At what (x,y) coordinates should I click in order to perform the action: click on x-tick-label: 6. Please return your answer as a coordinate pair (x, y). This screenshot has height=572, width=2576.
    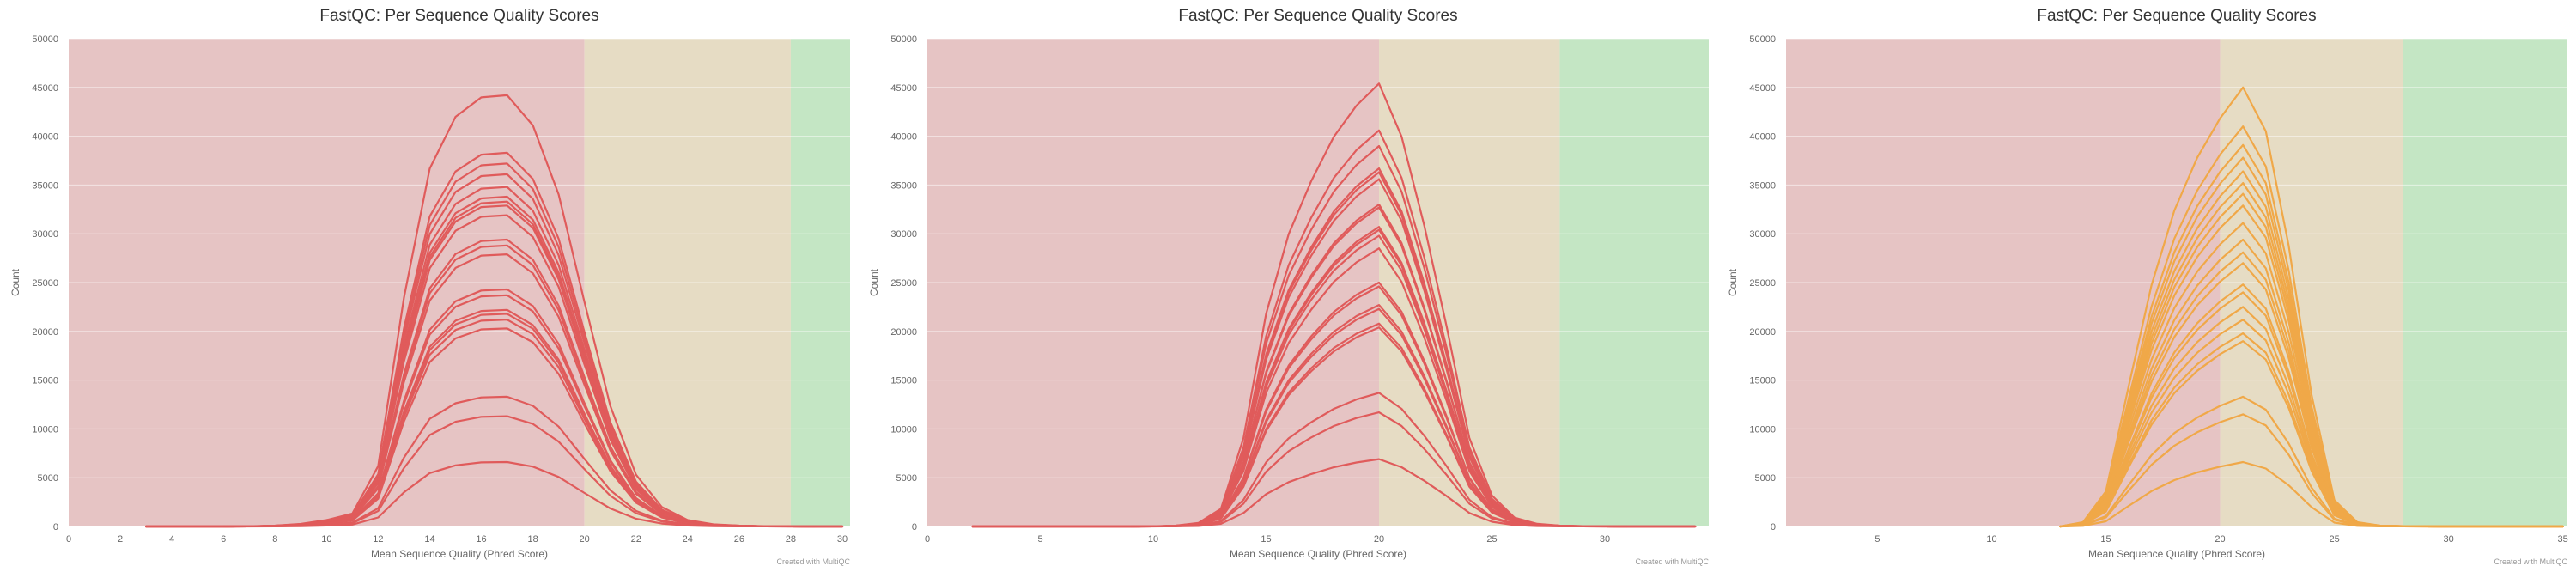
    Looking at the image, I should click on (223, 539).